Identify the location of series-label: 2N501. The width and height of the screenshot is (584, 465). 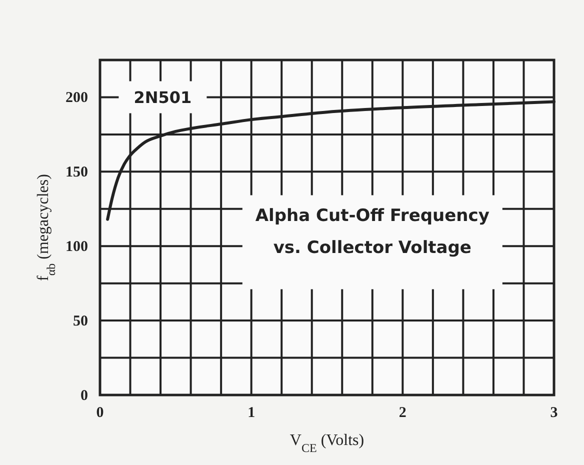
(163, 98).